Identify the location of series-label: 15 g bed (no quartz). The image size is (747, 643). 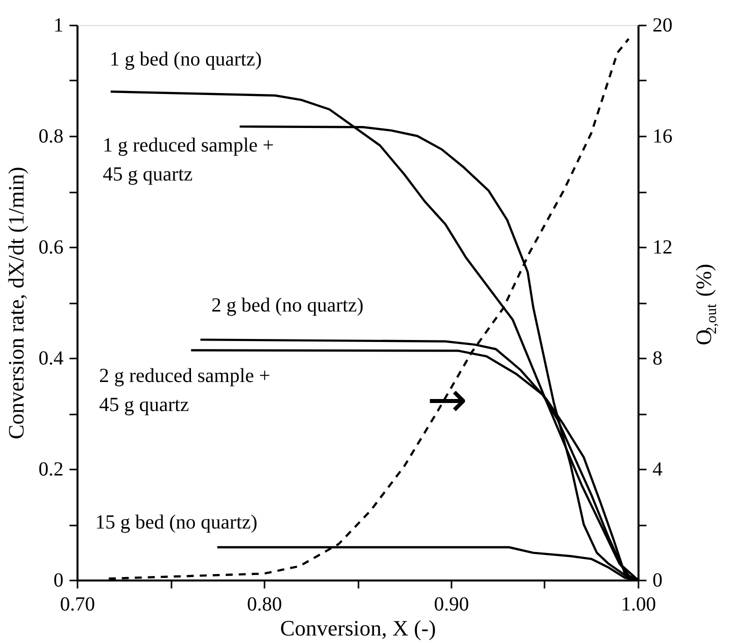
(176, 522).